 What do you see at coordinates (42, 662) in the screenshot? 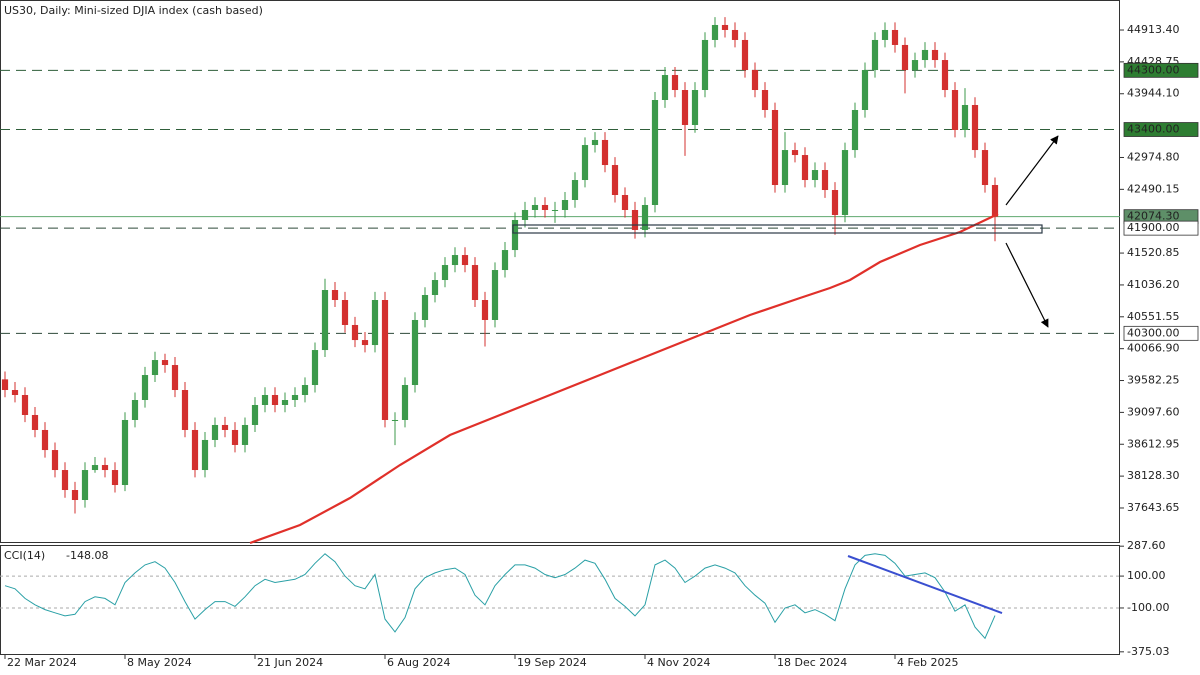
I see `x-tick-label: 22 Mar 2024` at bounding box center [42, 662].